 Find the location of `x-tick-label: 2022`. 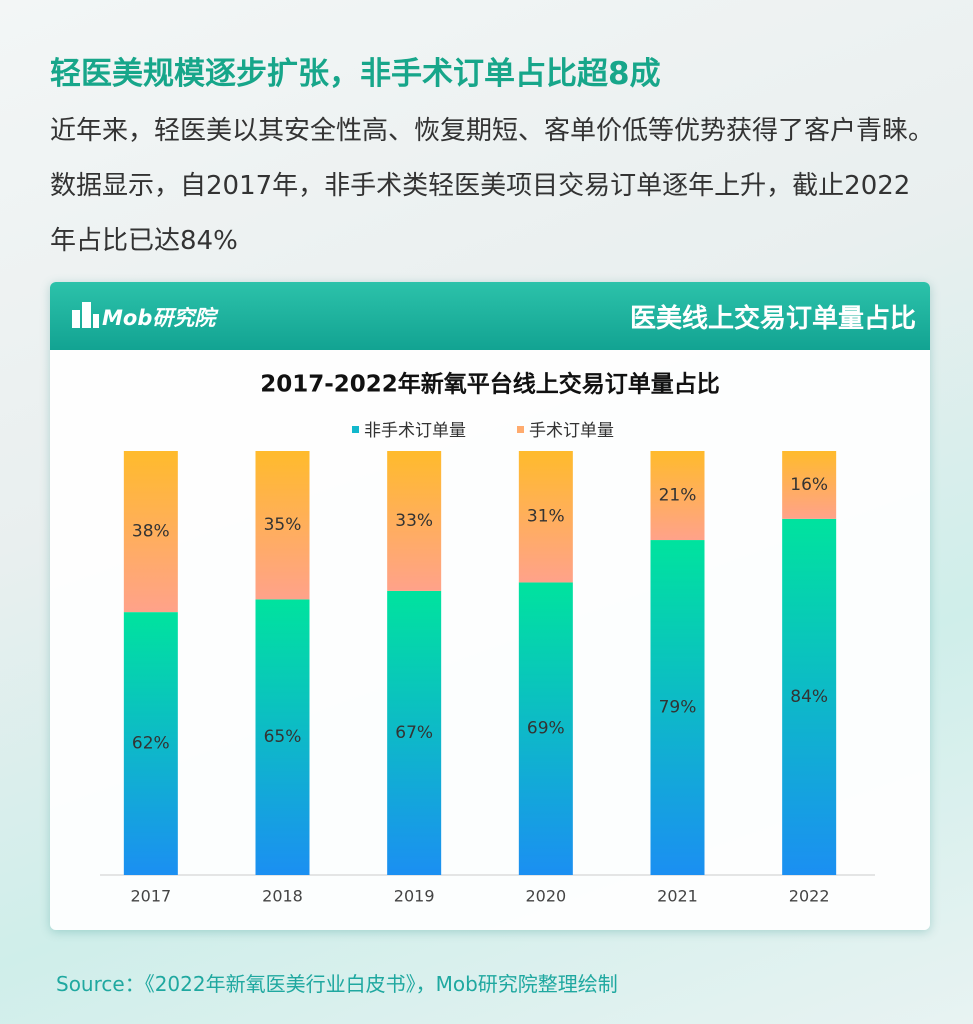

x-tick-label: 2022 is located at coordinates (809, 896).